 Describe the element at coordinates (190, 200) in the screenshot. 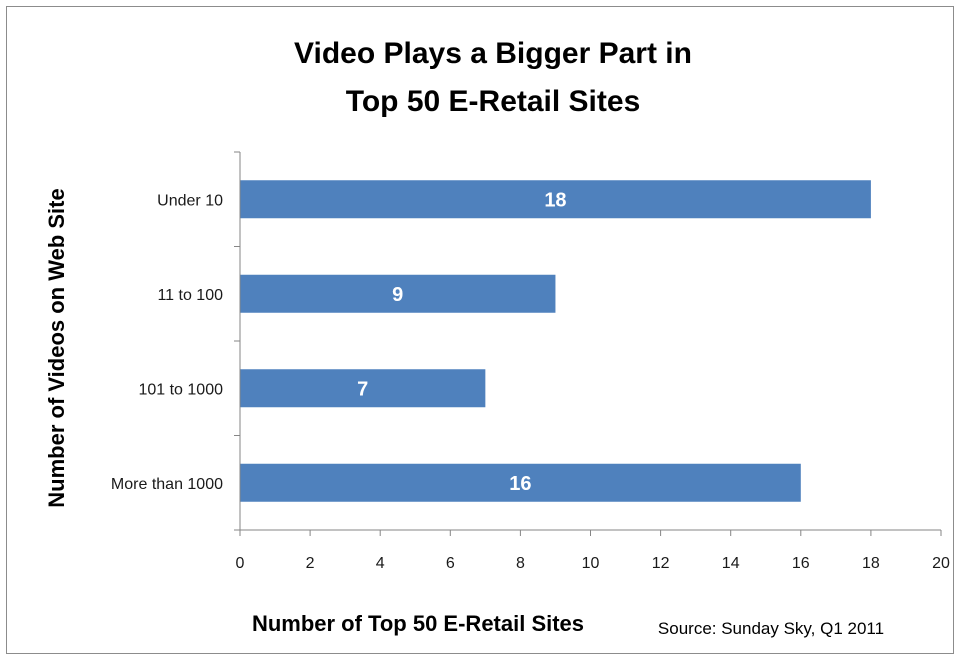

I see `category-label-0: Under 10` at that location.